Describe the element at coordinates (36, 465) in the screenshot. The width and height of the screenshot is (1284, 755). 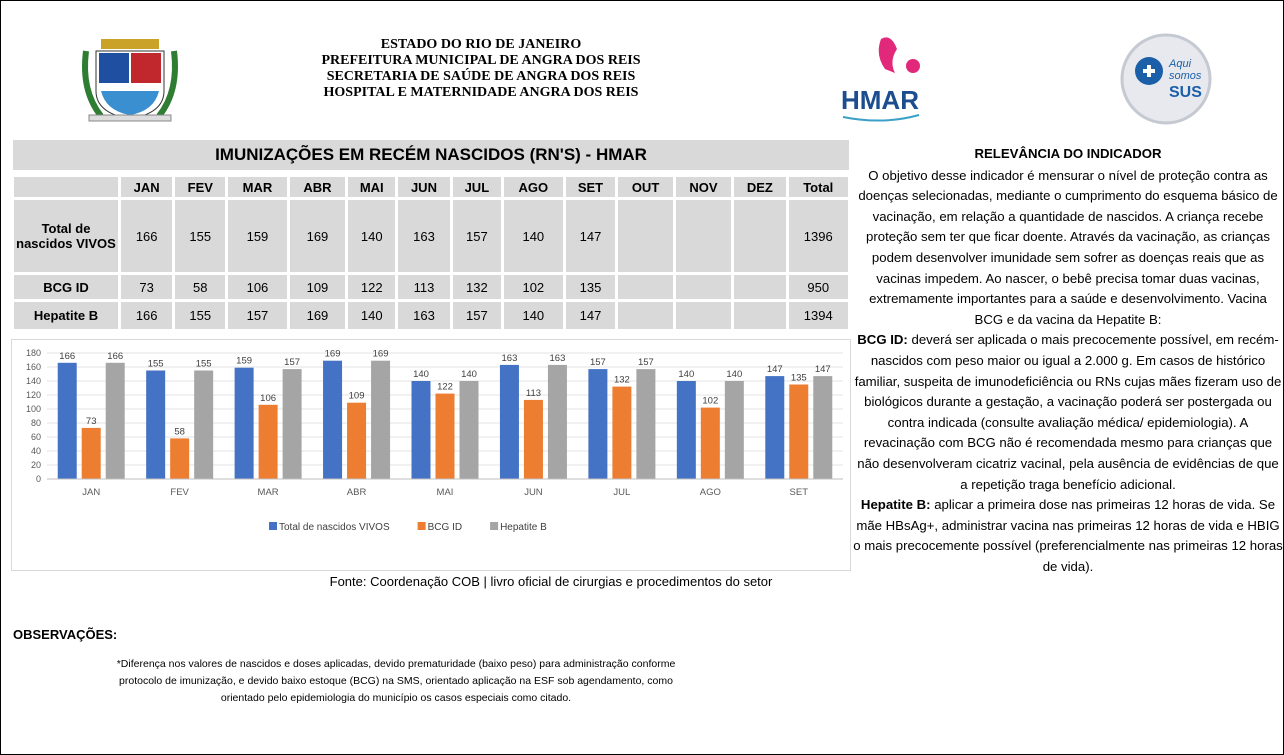
I see `y-tick-label: 20` at that location.